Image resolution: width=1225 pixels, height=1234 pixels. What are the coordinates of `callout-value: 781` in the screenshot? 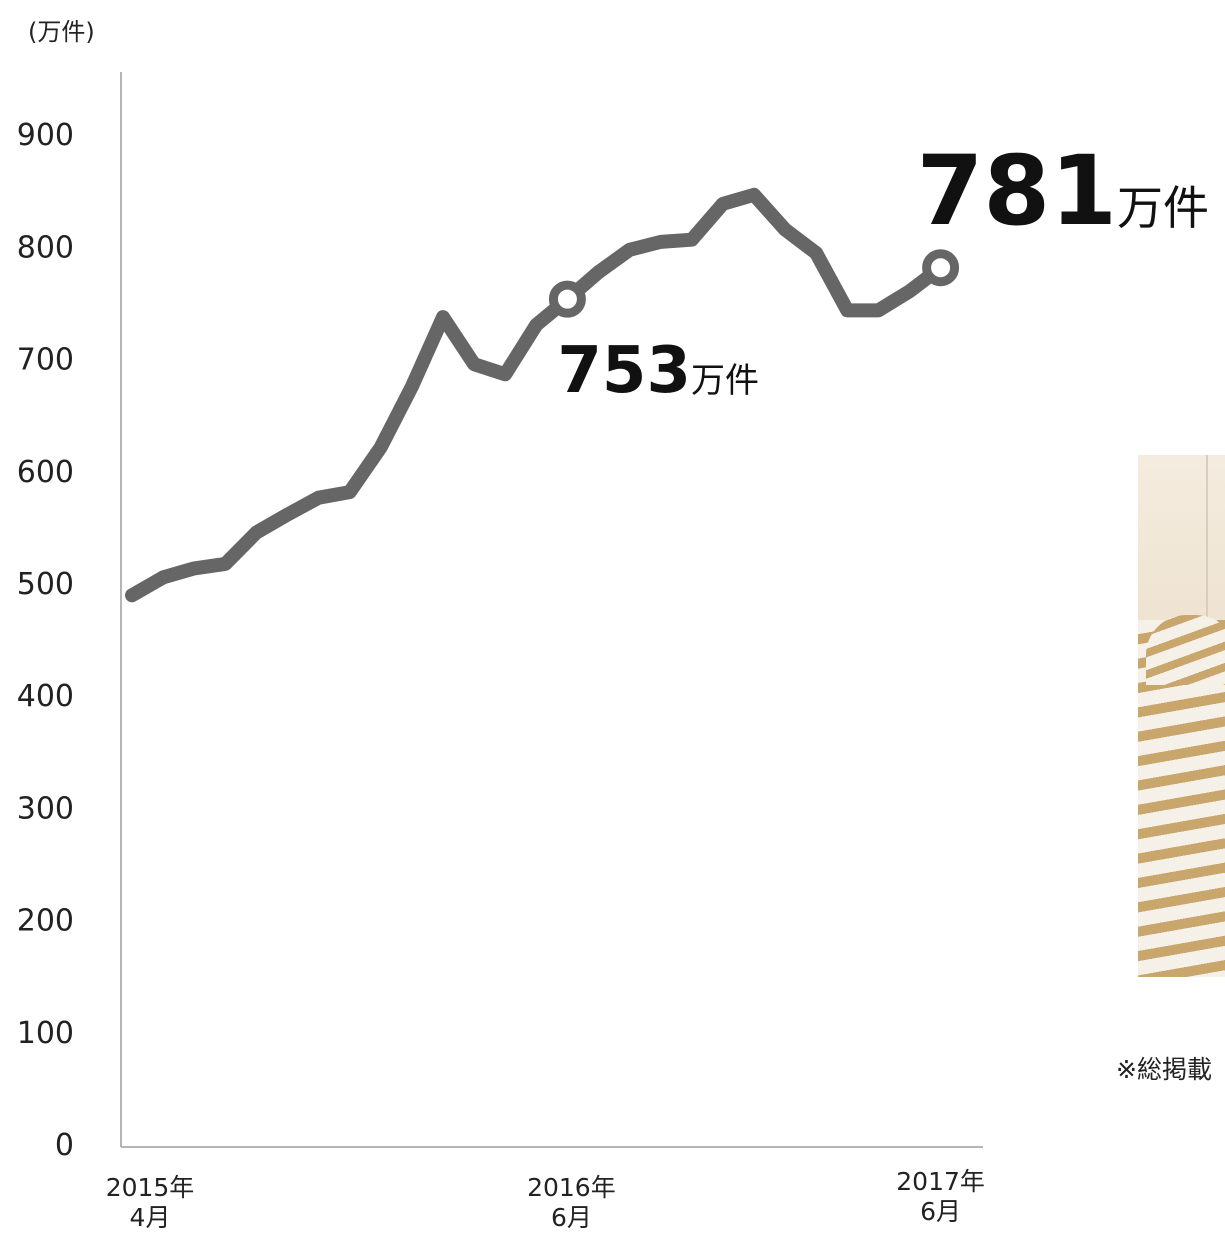 It's located at (1016, 190).